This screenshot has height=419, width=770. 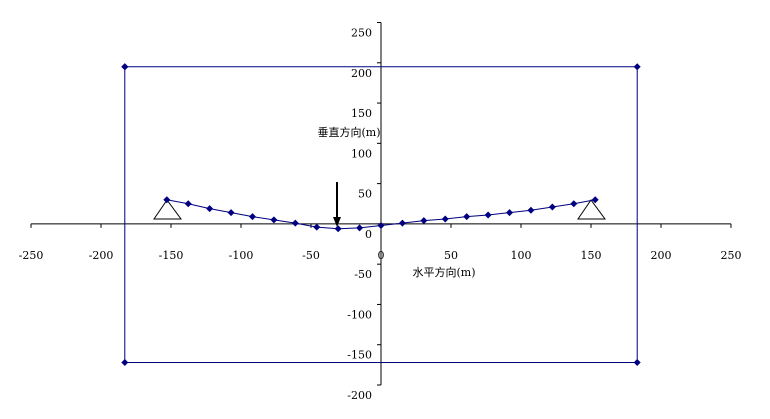 I want to click on y-axis-title: 垂直方向(m), so click(x=348, y=132).